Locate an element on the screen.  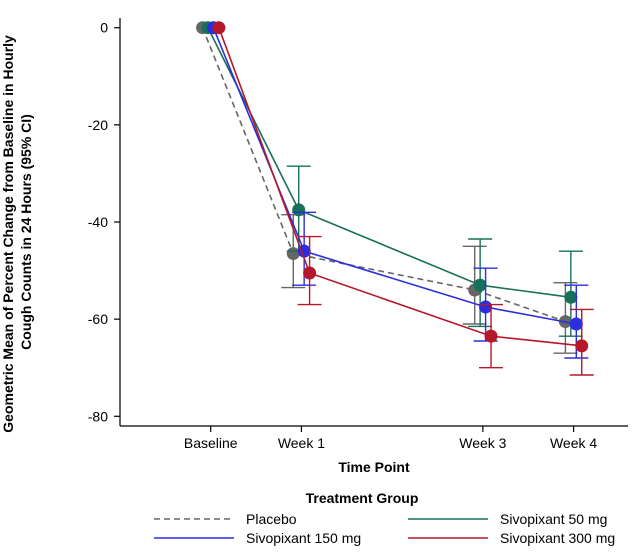
legend-label: Placebo is located at coordinates (271, 519).